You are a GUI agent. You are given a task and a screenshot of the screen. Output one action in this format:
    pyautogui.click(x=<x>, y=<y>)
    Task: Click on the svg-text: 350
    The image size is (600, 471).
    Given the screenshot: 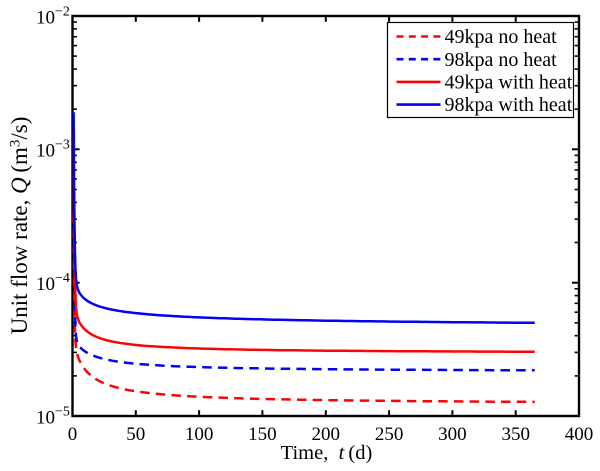 What is the action you would take?
    pyautogui.click(x=515, y=434)
    